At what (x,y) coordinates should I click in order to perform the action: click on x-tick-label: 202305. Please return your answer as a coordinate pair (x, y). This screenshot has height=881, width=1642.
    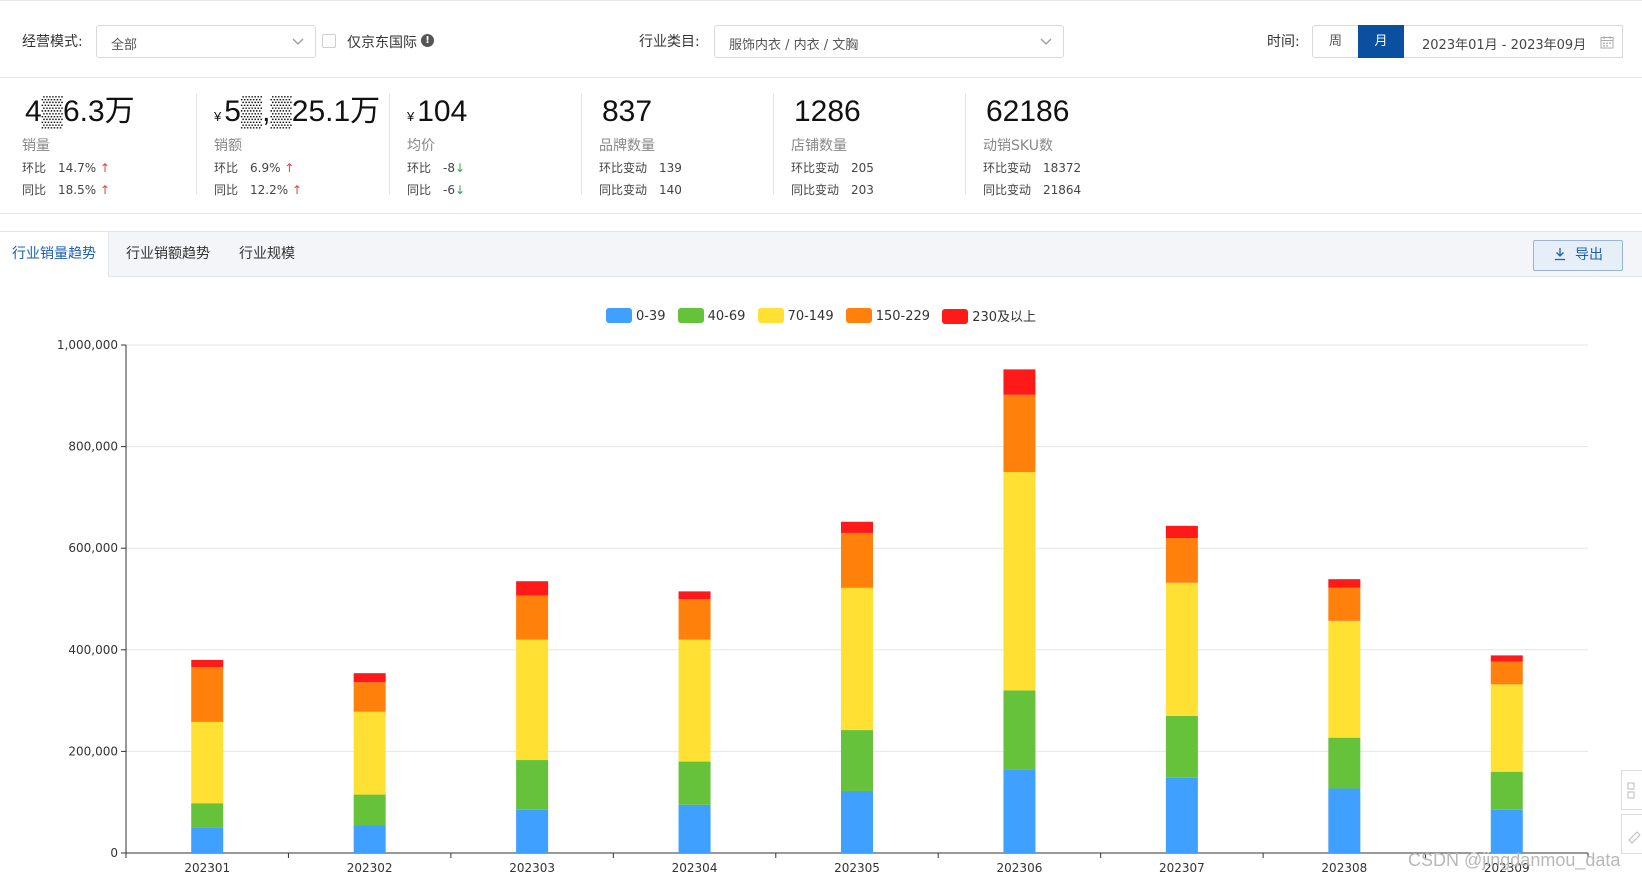
    Looking at the image, I should click on (857, 868).